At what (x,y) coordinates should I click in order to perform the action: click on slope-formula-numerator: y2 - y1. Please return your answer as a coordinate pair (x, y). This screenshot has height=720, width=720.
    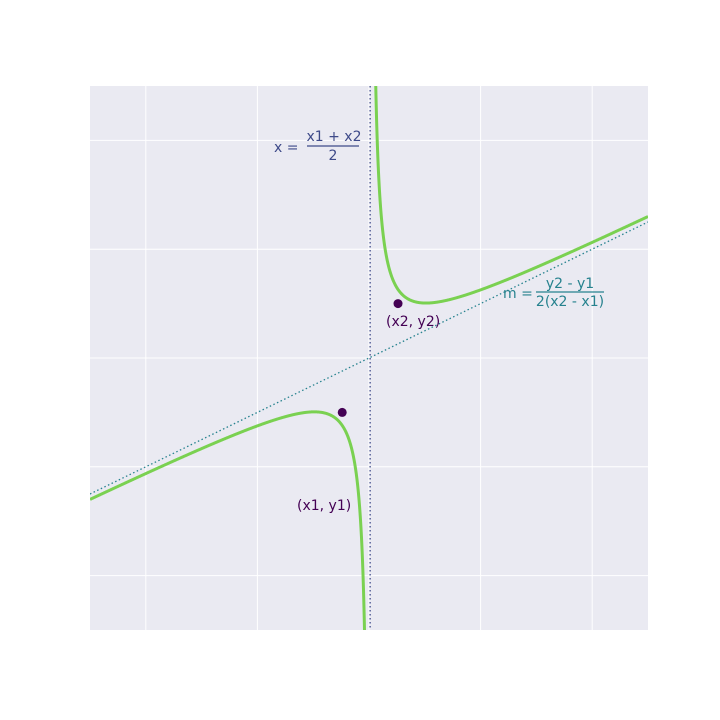
    Looking at the image, I should click on (570, 284).